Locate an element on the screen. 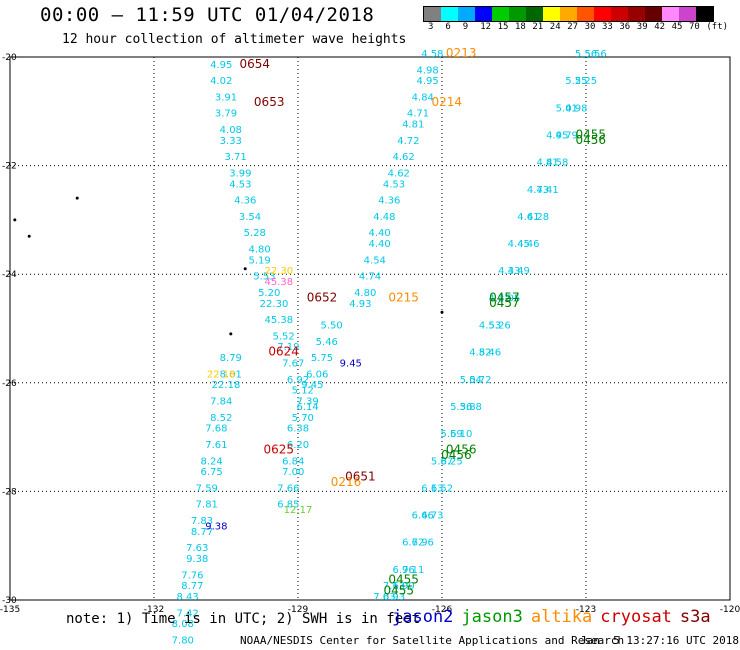  wave-height-value: 7.59 is located at coordinates (207, 488).